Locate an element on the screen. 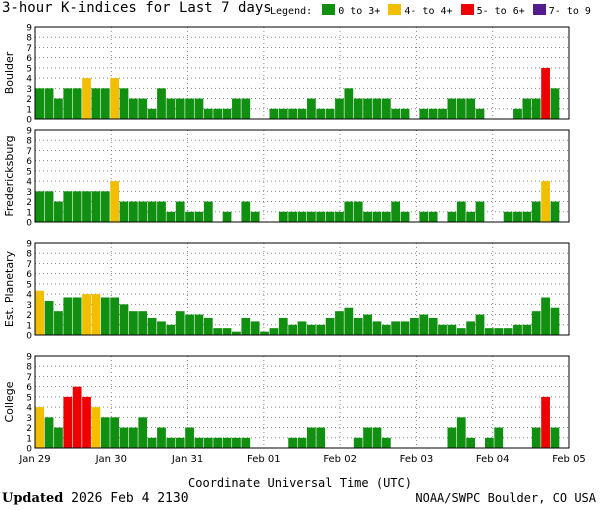 This screenshot has height=510, width=600. legend-swatch-purple is located at coordinates (539, 9).